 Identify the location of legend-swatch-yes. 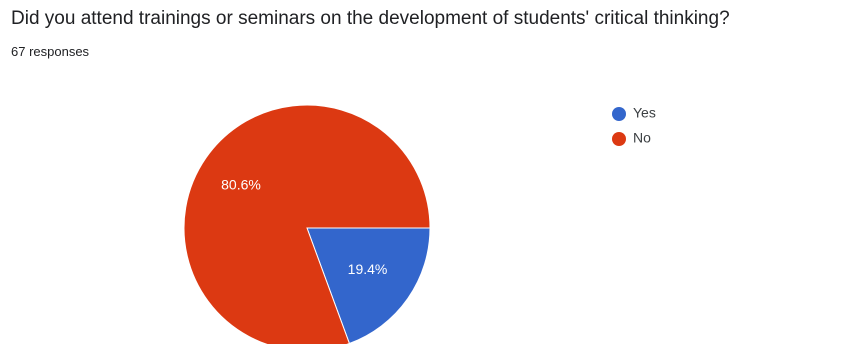
(619, 114).